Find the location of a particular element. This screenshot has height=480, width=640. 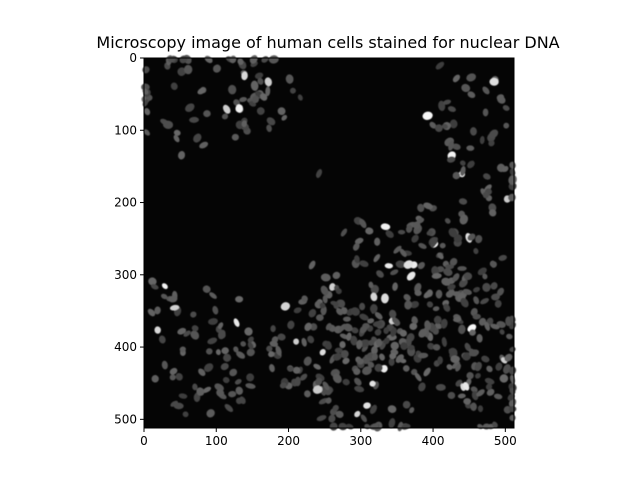

x-axis: 0 100 200 300 400 500 is located at coordinates (328, 438).